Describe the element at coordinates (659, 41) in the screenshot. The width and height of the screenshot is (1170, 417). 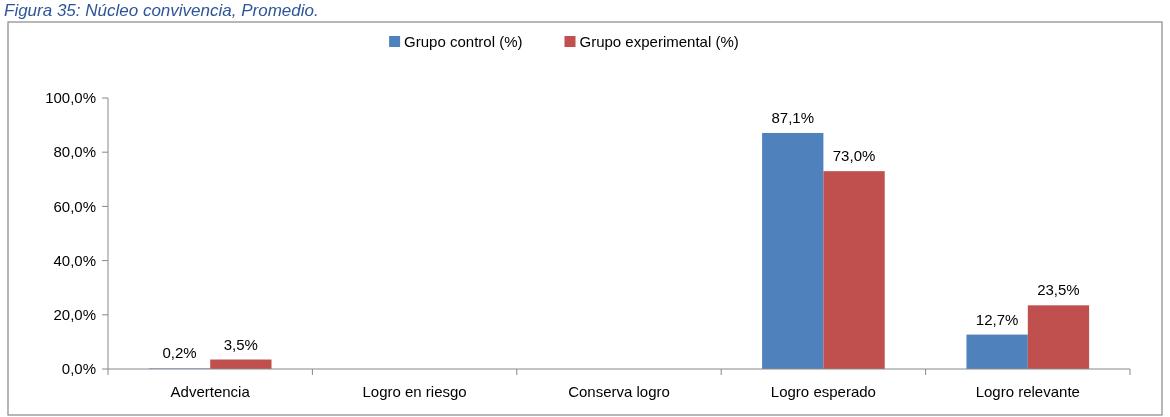
I see `legend-label: Grupo experimental (%)` at that location.